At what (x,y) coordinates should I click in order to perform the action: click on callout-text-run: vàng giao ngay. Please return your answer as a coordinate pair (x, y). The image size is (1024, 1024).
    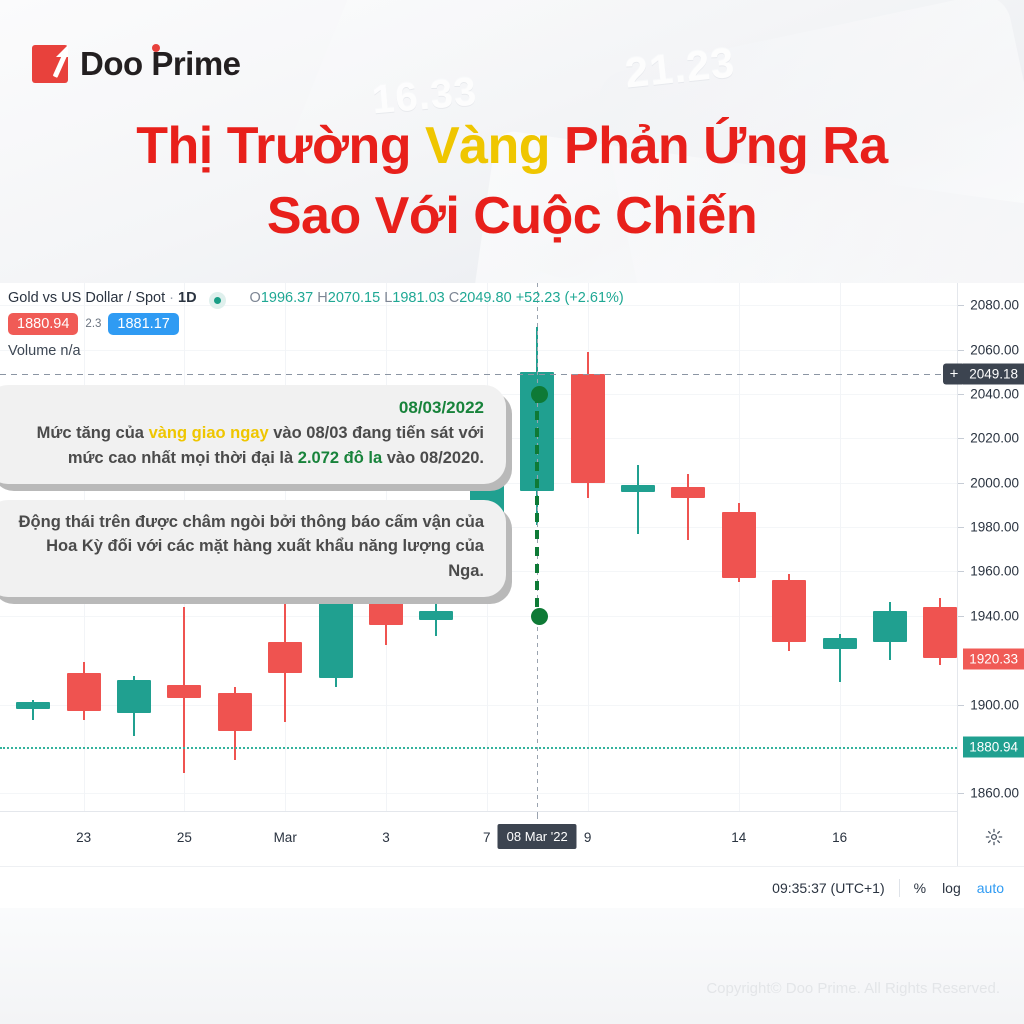
    Looking at the image, I should click on (208, 433).